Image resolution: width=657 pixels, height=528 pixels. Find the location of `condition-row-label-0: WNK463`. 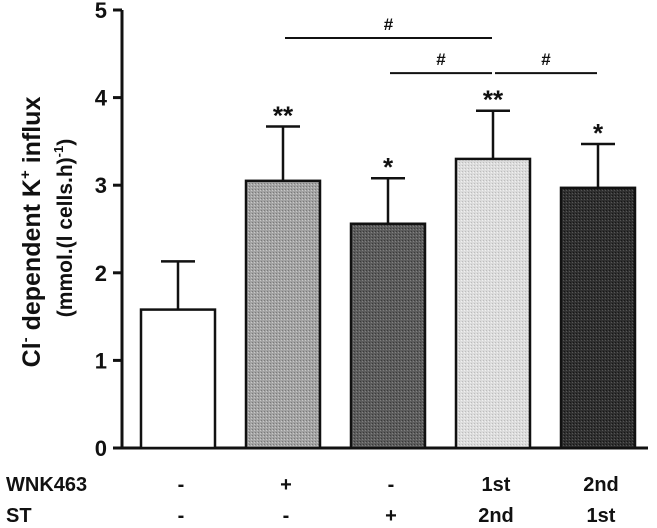

condition-row-label-0: WNK463 is located at coordinates (46, 485).